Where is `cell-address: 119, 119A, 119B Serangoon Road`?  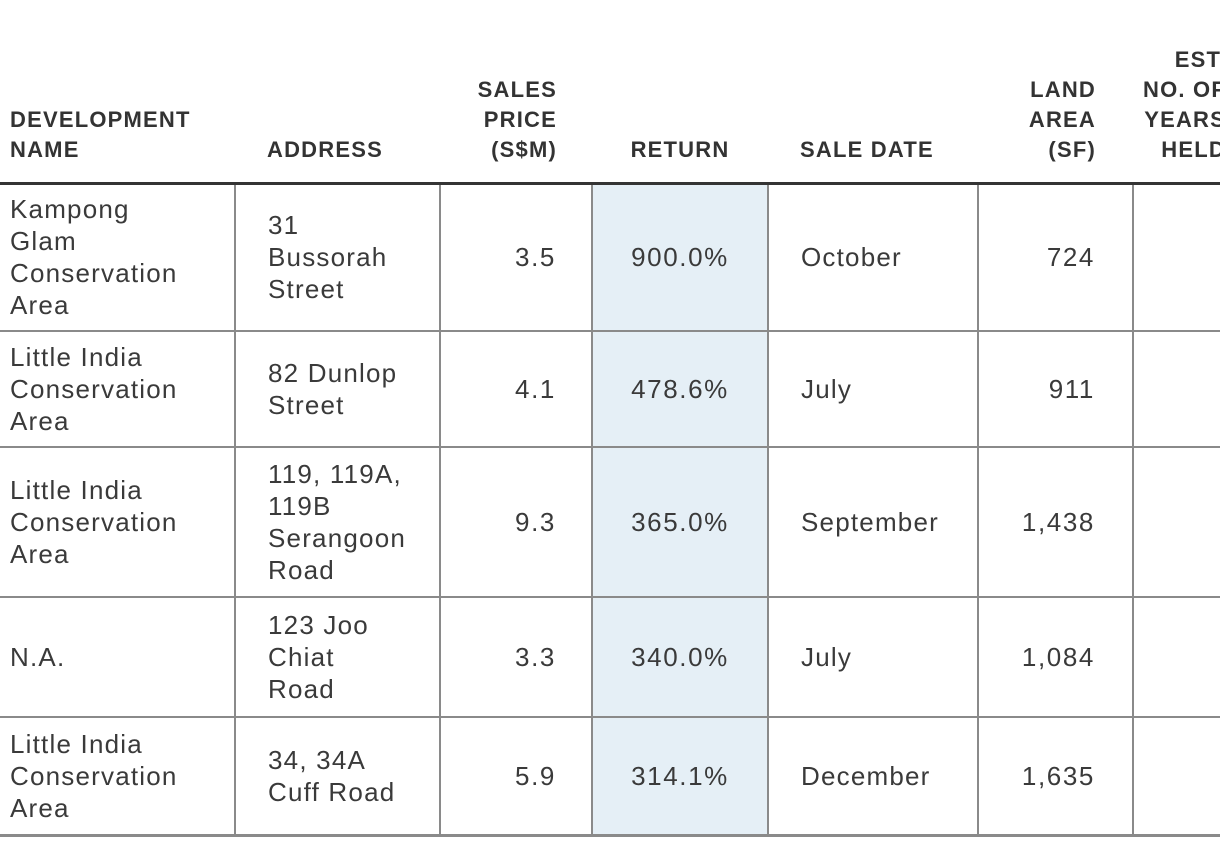
cell-address: 119, 119A, 119B Serangoon Road is located at coordinates (337, 521).